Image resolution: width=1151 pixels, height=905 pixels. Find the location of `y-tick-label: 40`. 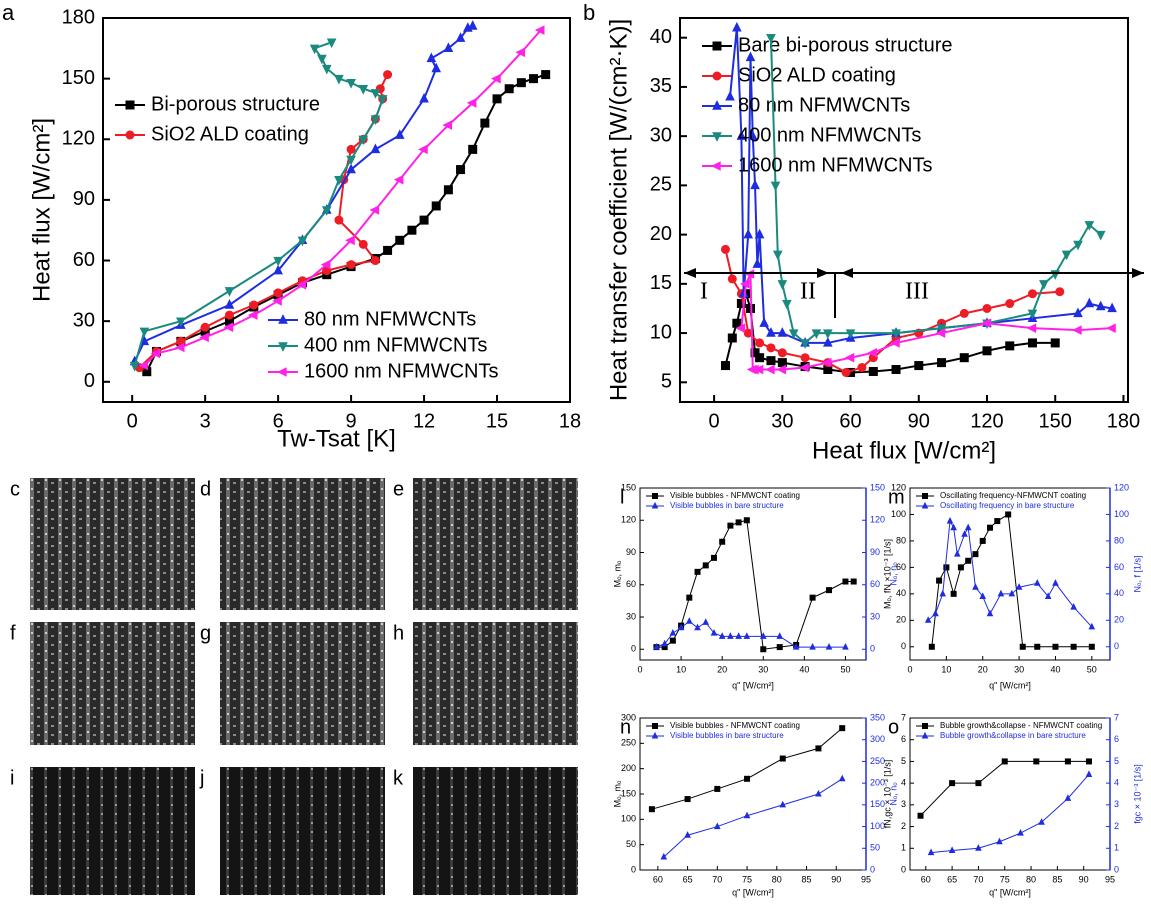

y-tick-label: 40 is located at coordinates (661, 37).